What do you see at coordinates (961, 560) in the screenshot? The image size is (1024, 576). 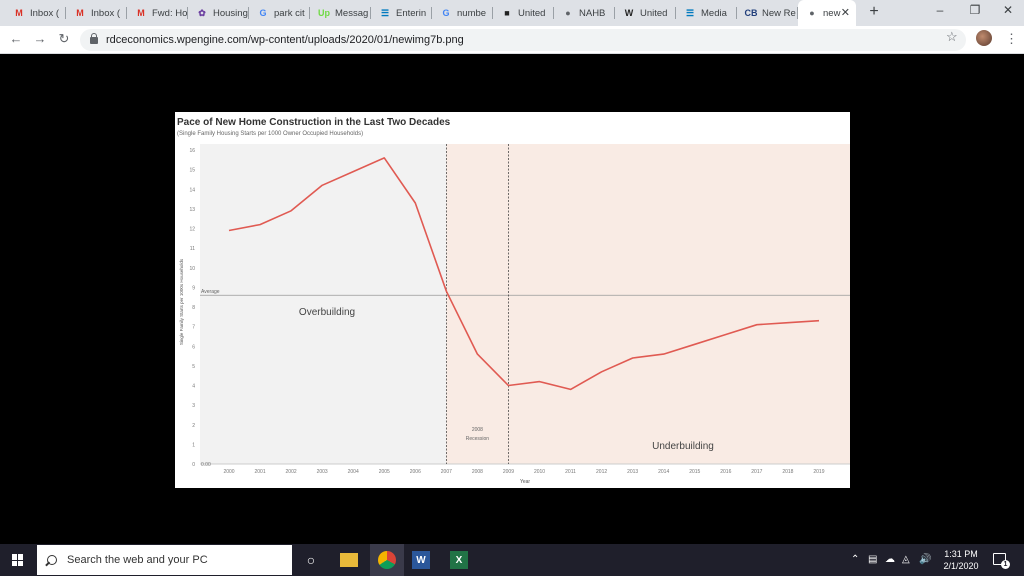 I see `system-clock: 1:31 PM 2/1/2020` at bounding box center [961, 560].